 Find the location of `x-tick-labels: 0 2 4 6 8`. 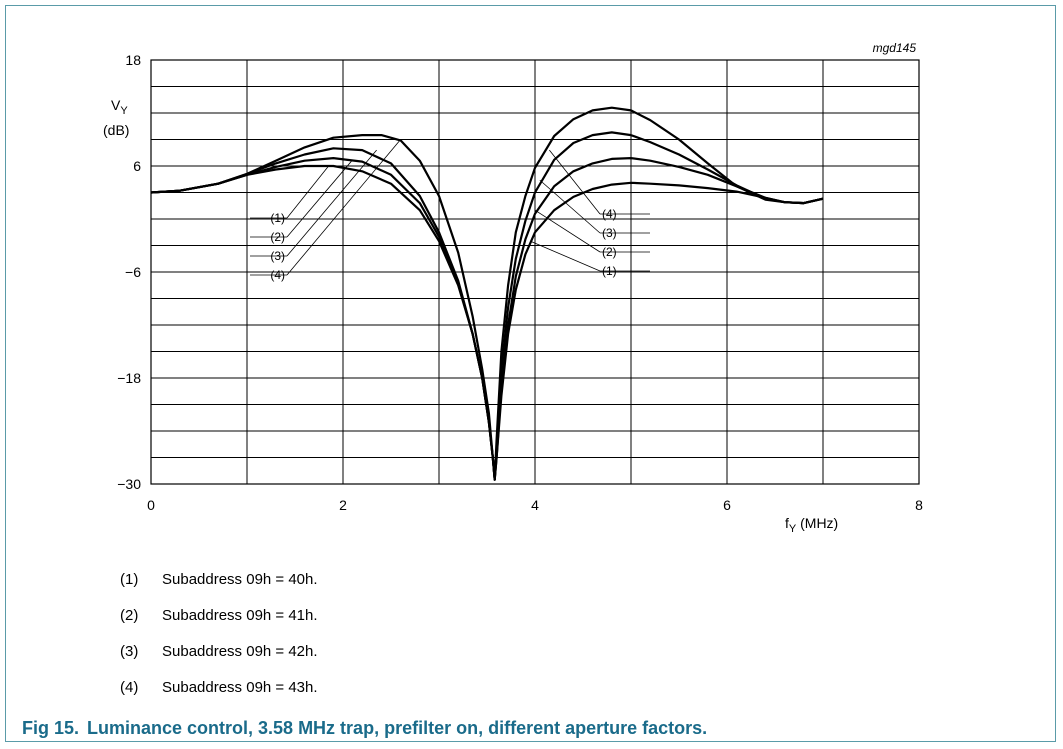

x-tick-labels: 0 2 4 6 8 is located at coordinates (535, 505).